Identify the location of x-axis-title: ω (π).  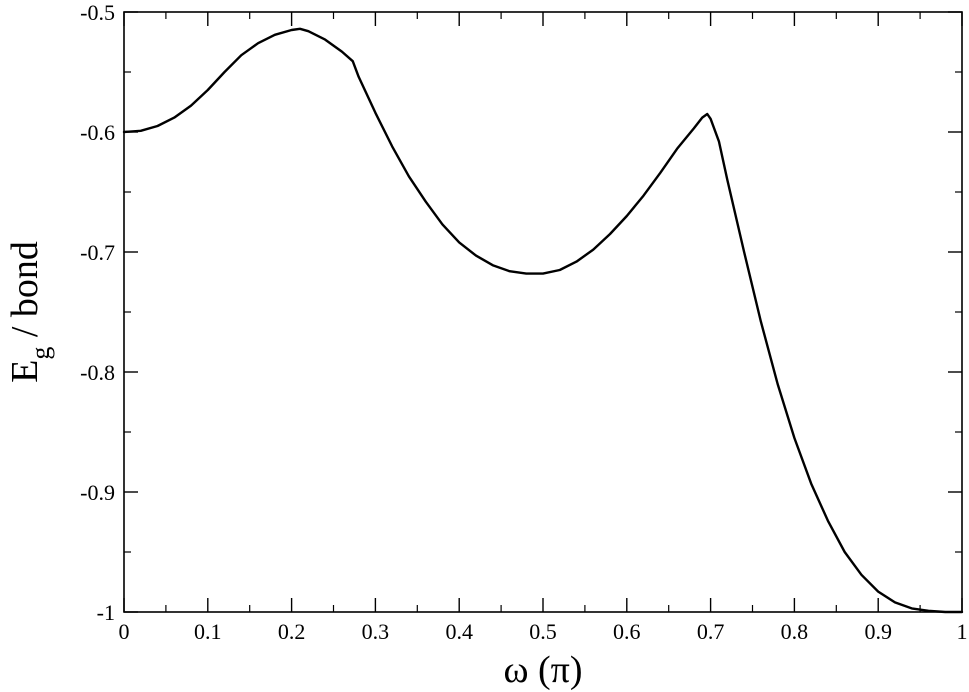
(542, 670).